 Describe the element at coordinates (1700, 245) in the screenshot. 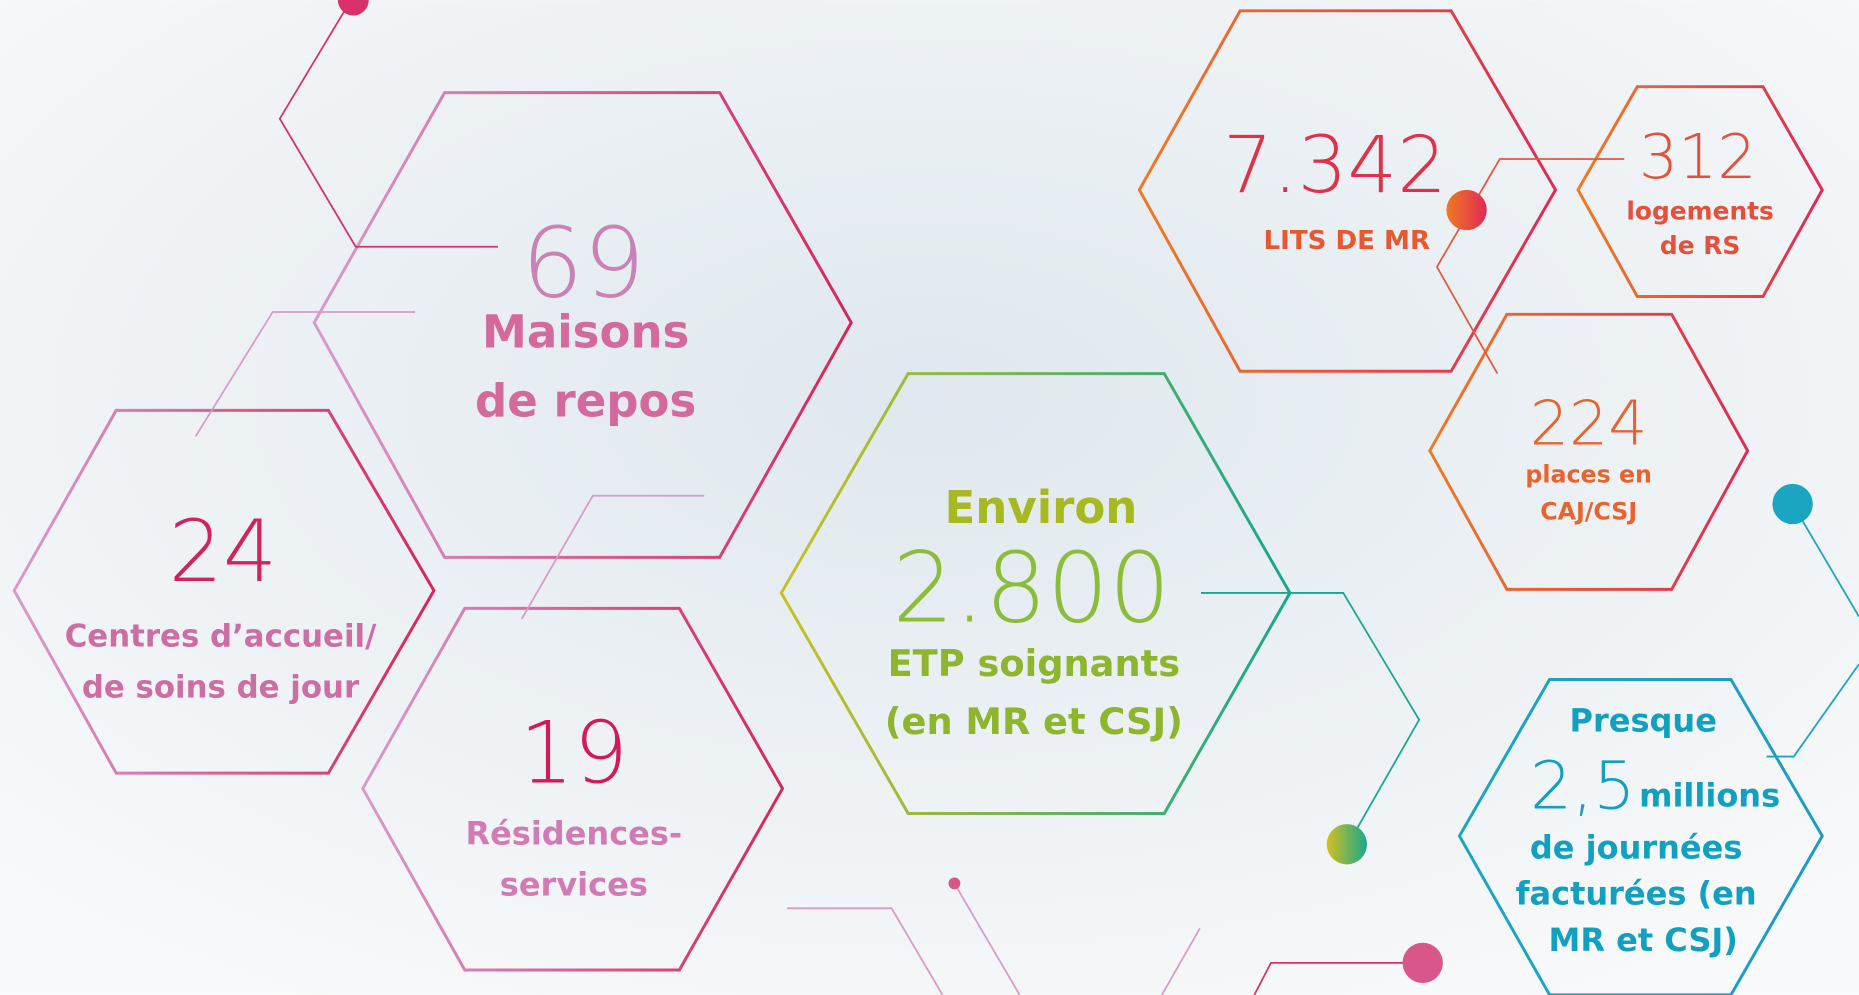

I see `stat-label: de RS` at that location.